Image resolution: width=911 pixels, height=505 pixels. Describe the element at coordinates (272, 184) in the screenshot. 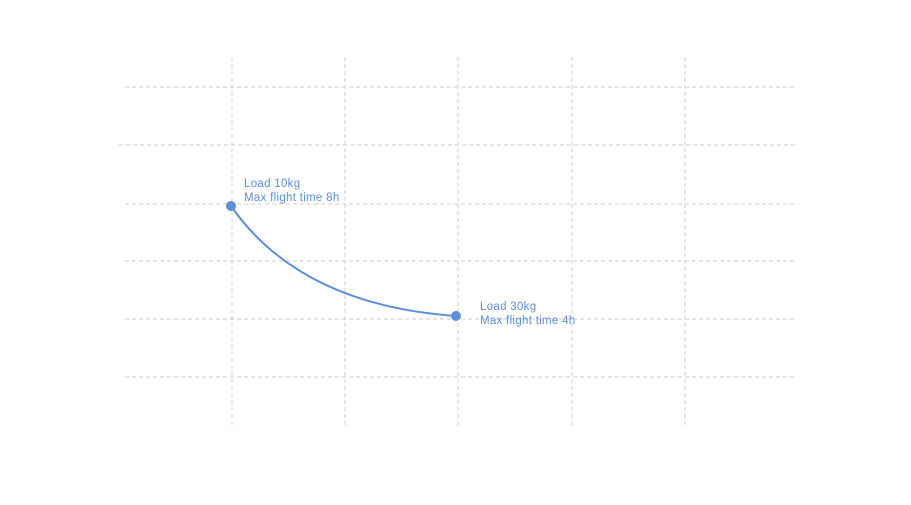

I see `annotation-line: Load 10kg` at that location.